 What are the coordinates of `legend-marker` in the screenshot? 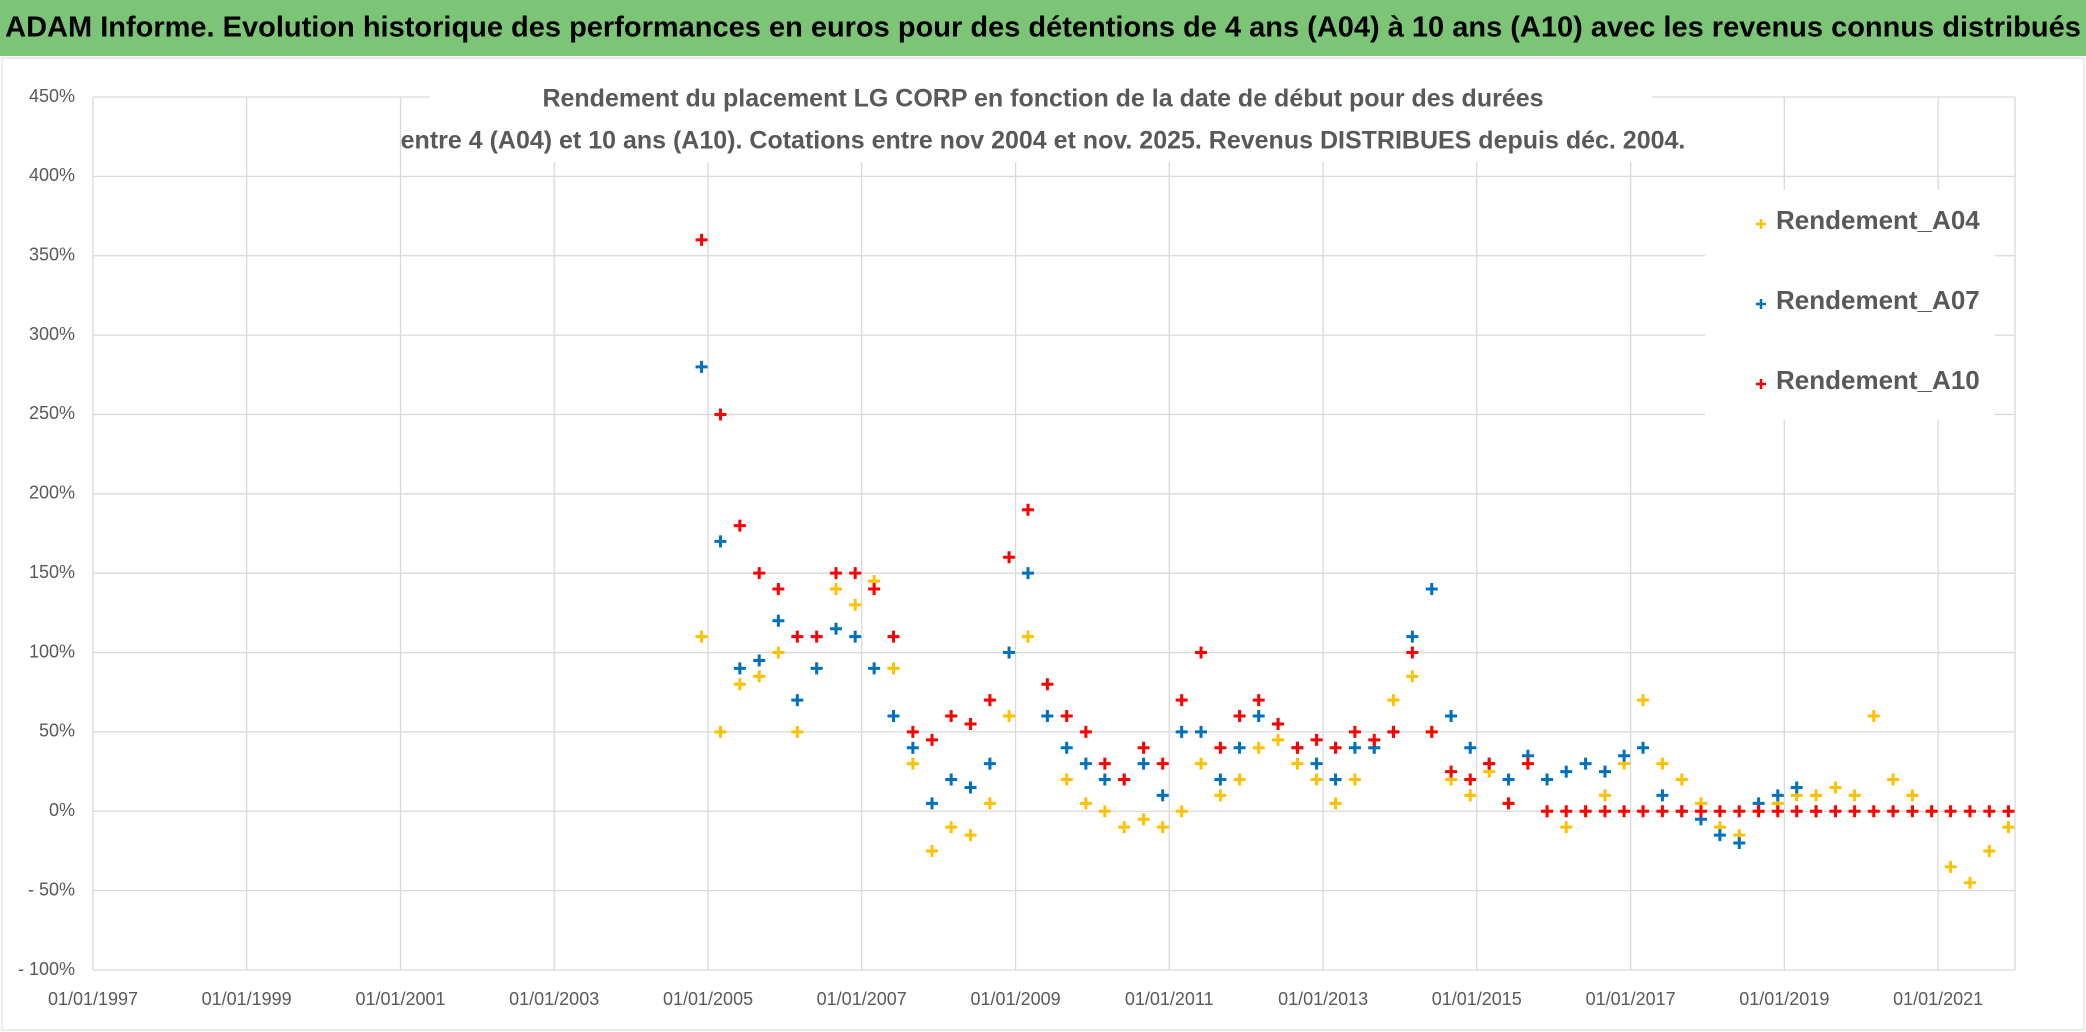 It's located at (1761, 224).